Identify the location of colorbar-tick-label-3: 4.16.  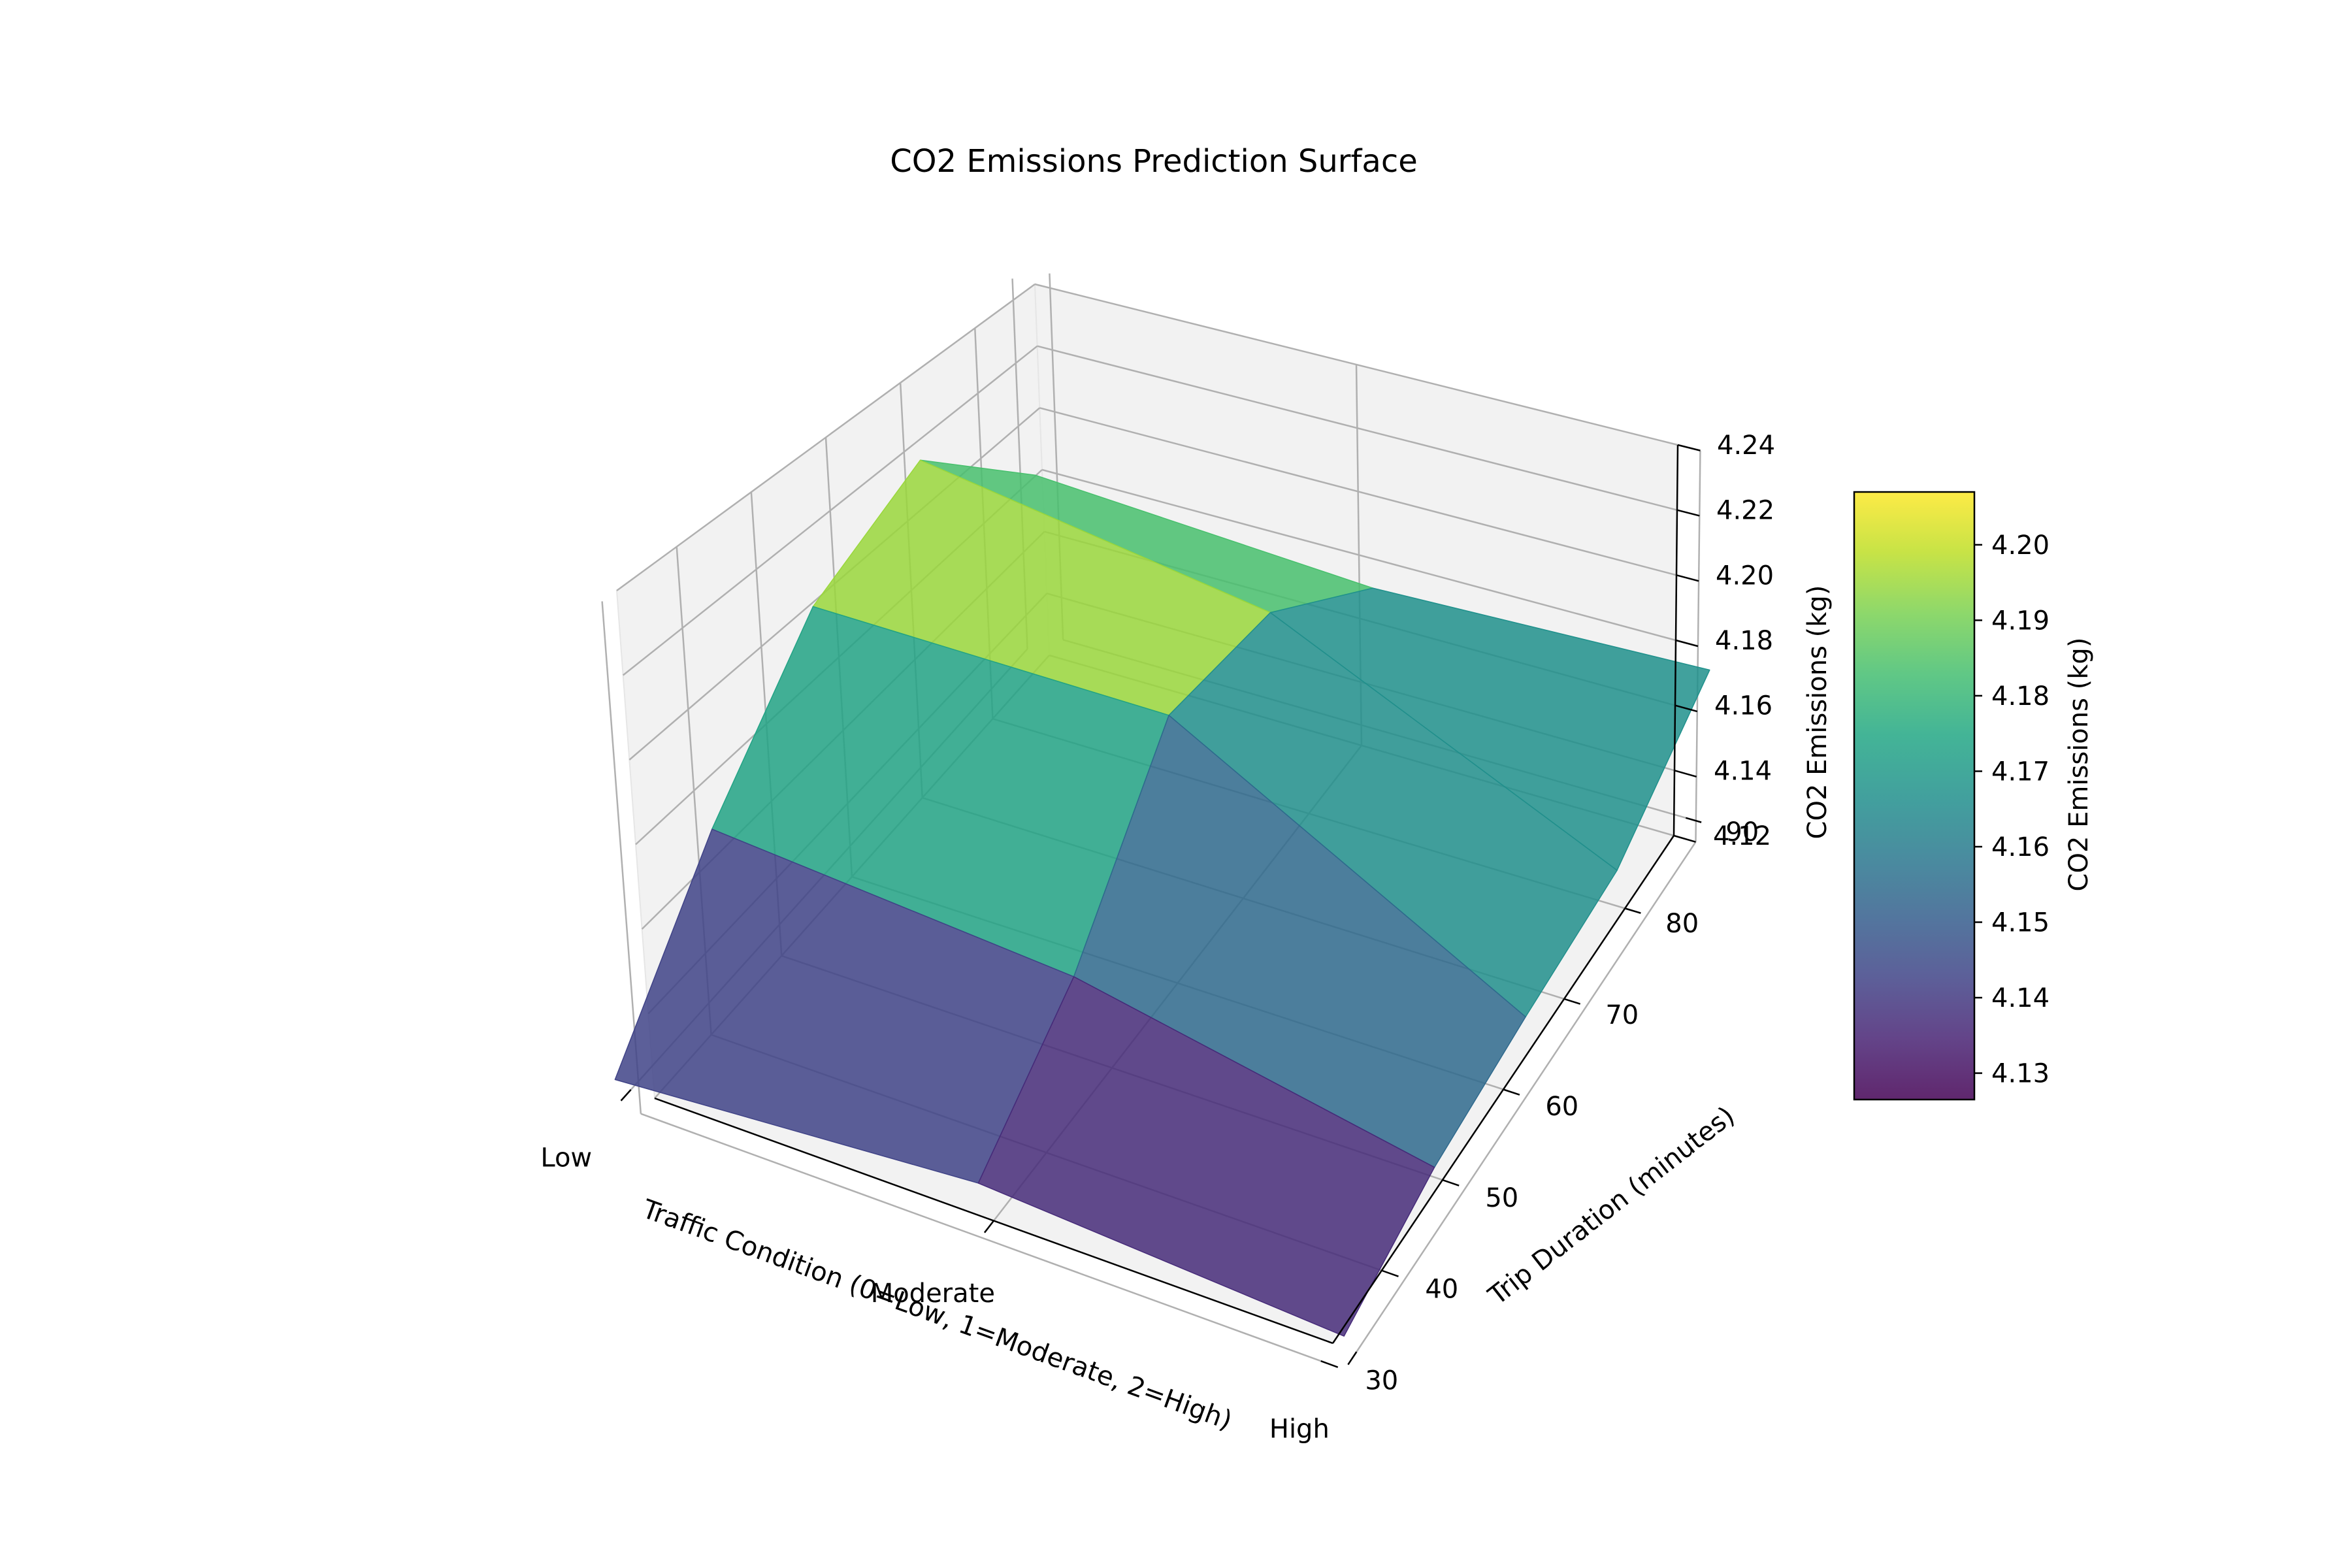
(2020, 847).